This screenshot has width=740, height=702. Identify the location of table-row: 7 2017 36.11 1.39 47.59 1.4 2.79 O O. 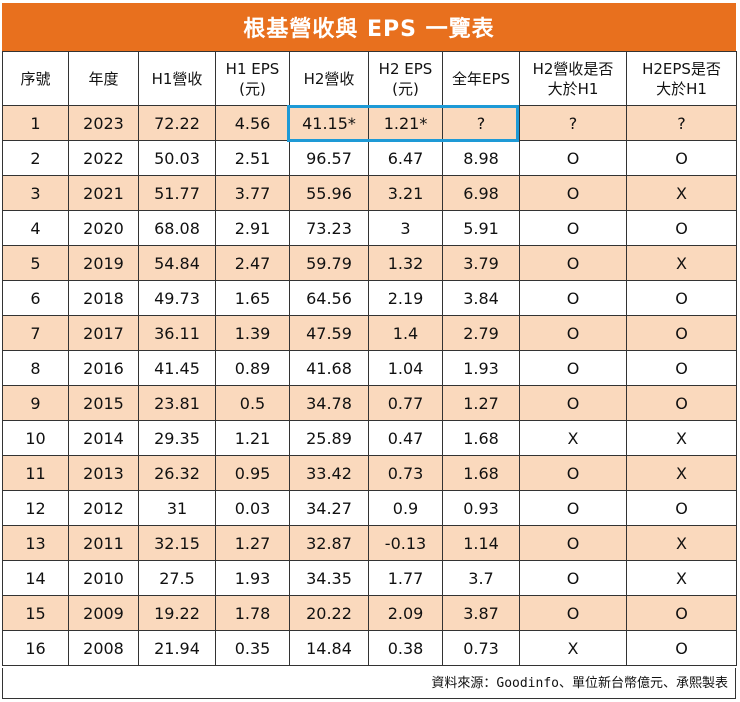
(369, 333).